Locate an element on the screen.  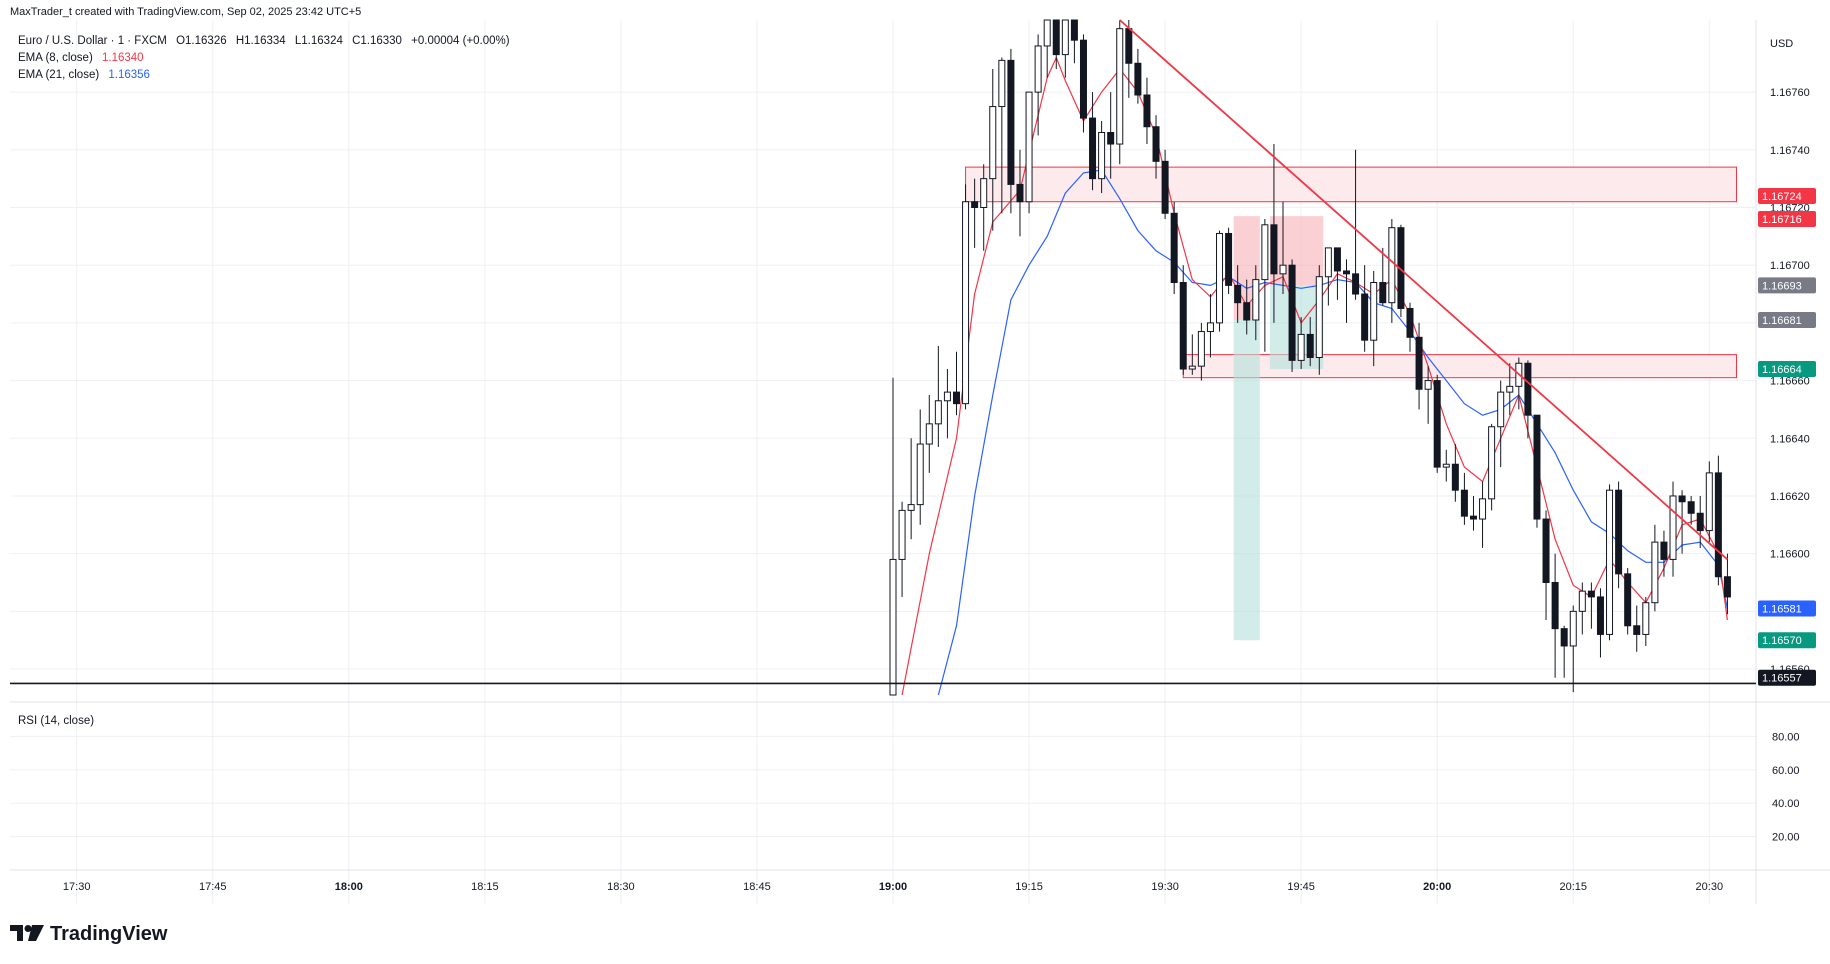
price-badge-label: 1.16693 is located at coordinates (1782, 286).